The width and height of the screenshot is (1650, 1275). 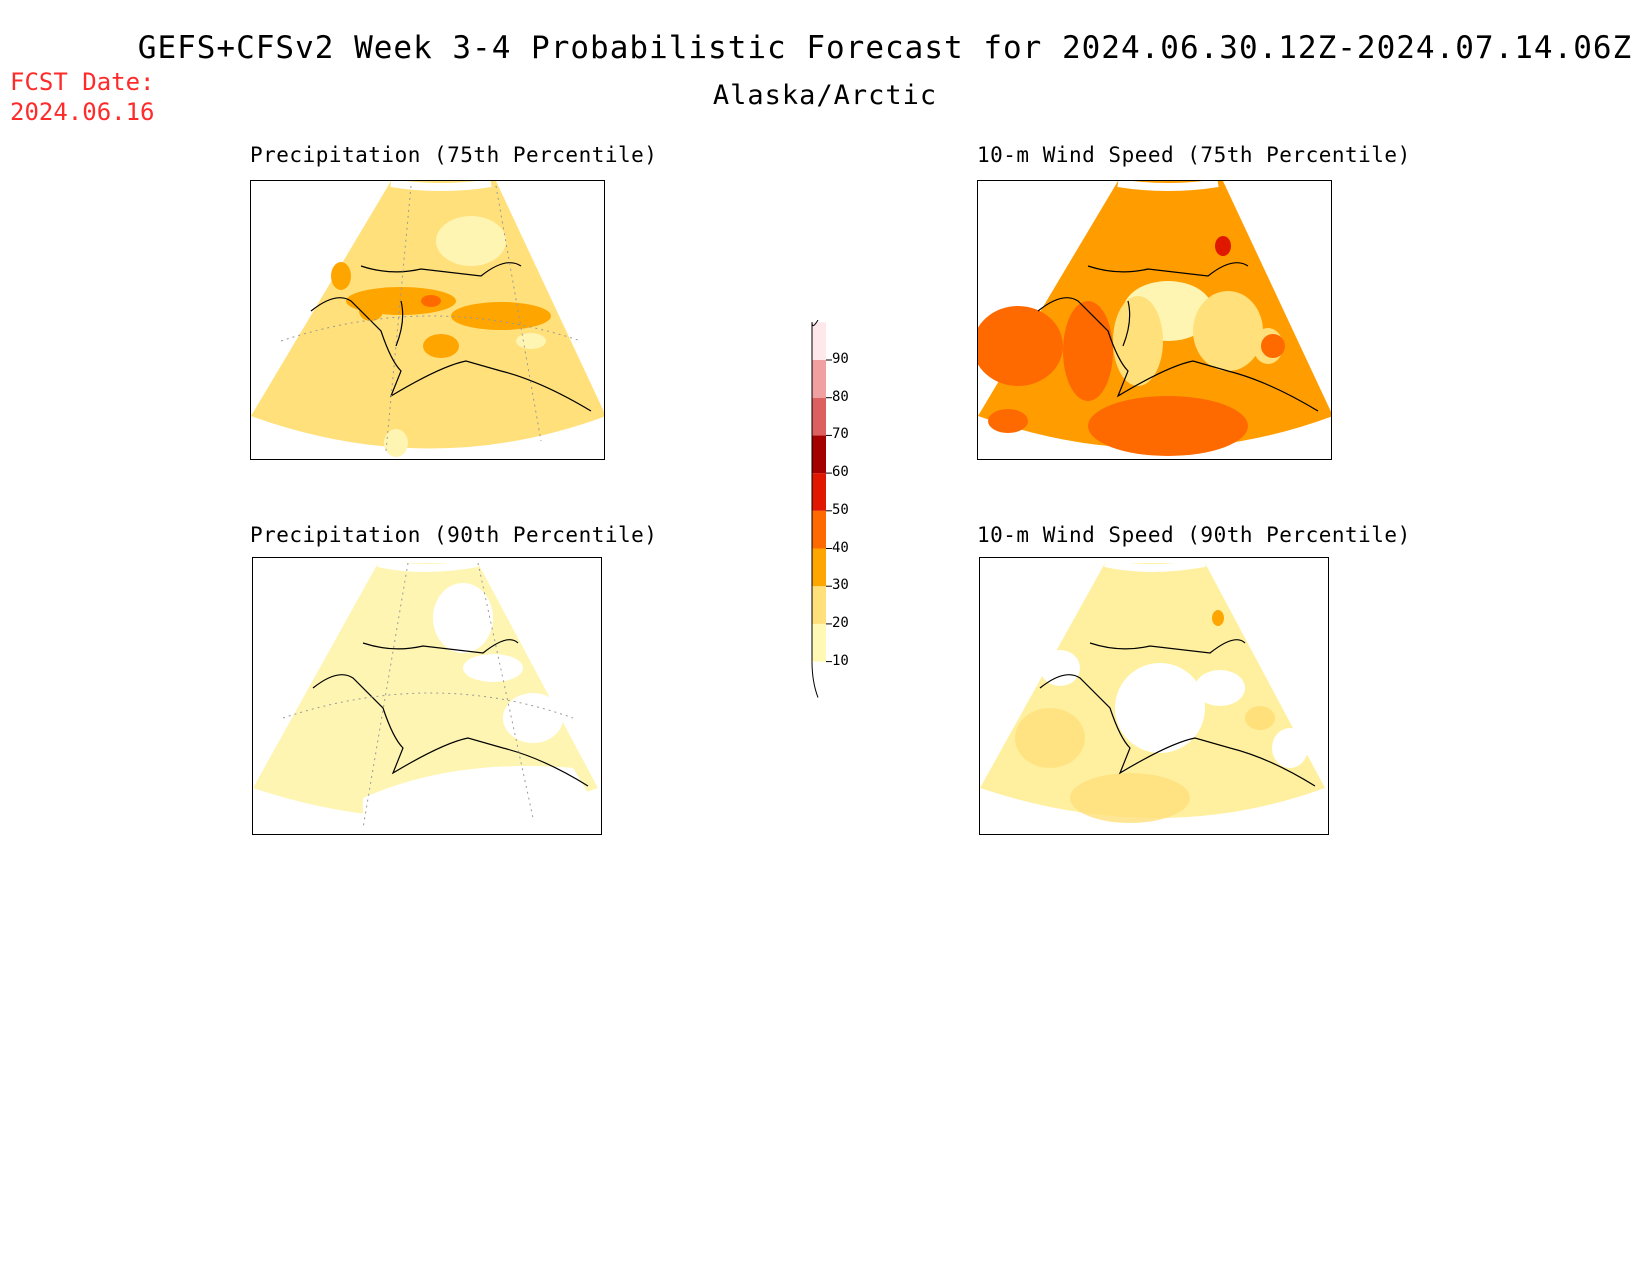 What do you see at coordinates (840, 396) in the screenshot?
I see `legend-label-80: 80` at bounding box center [840, 396].